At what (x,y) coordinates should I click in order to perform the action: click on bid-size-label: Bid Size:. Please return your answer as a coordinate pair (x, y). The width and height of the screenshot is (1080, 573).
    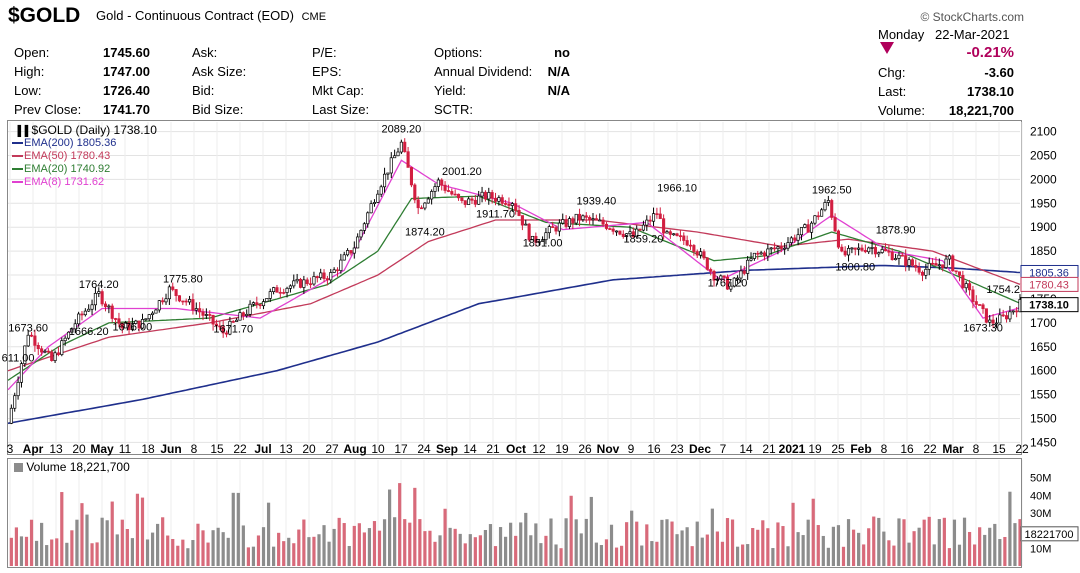
    Looking at the image, I should click on (218, 109).